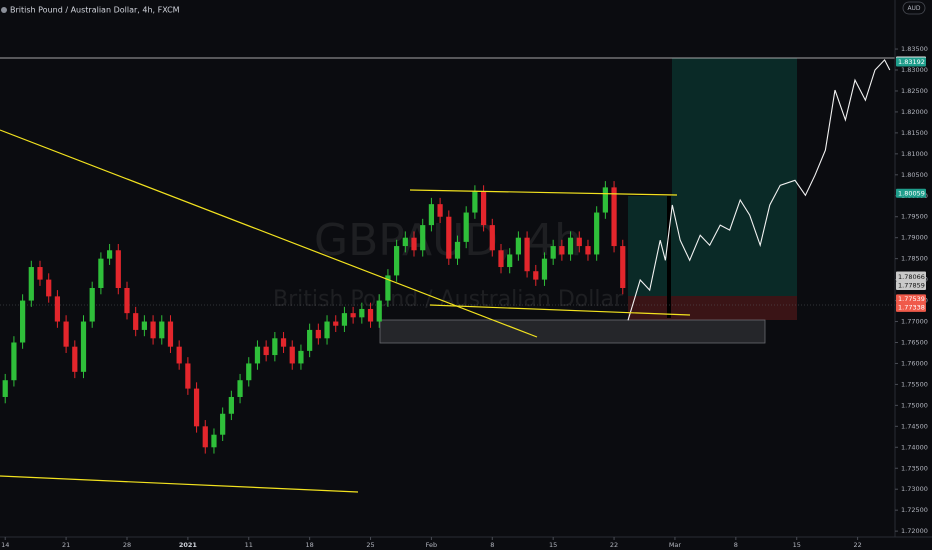  Describe the element at coordinates (914, 133) in the screenshot. I see `y-tick-label: 1.81500` at that location.